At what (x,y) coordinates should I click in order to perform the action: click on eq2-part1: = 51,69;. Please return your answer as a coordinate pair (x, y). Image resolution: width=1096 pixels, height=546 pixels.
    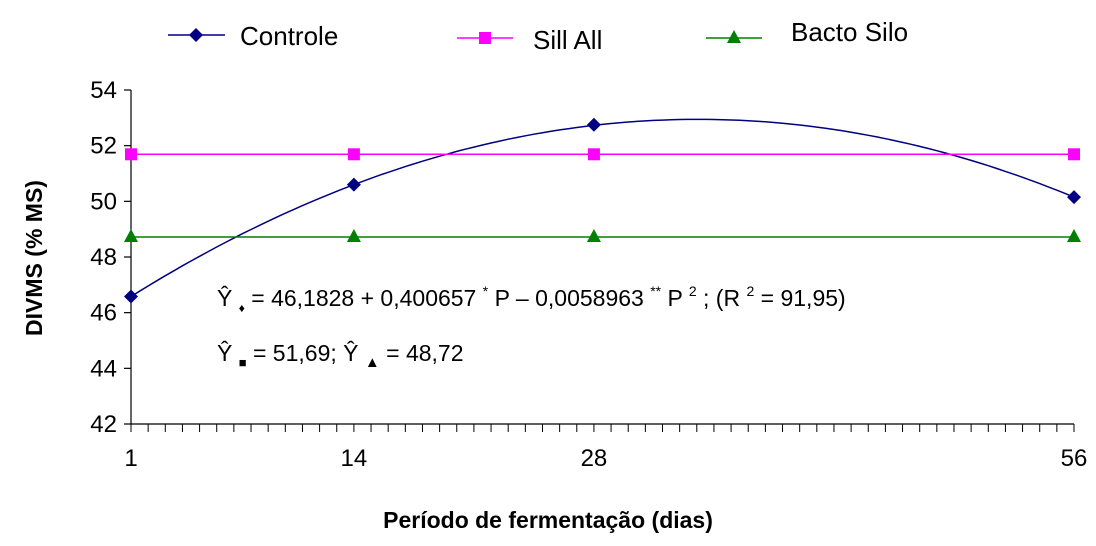
    Looking at the image, I should click on (298, 353).